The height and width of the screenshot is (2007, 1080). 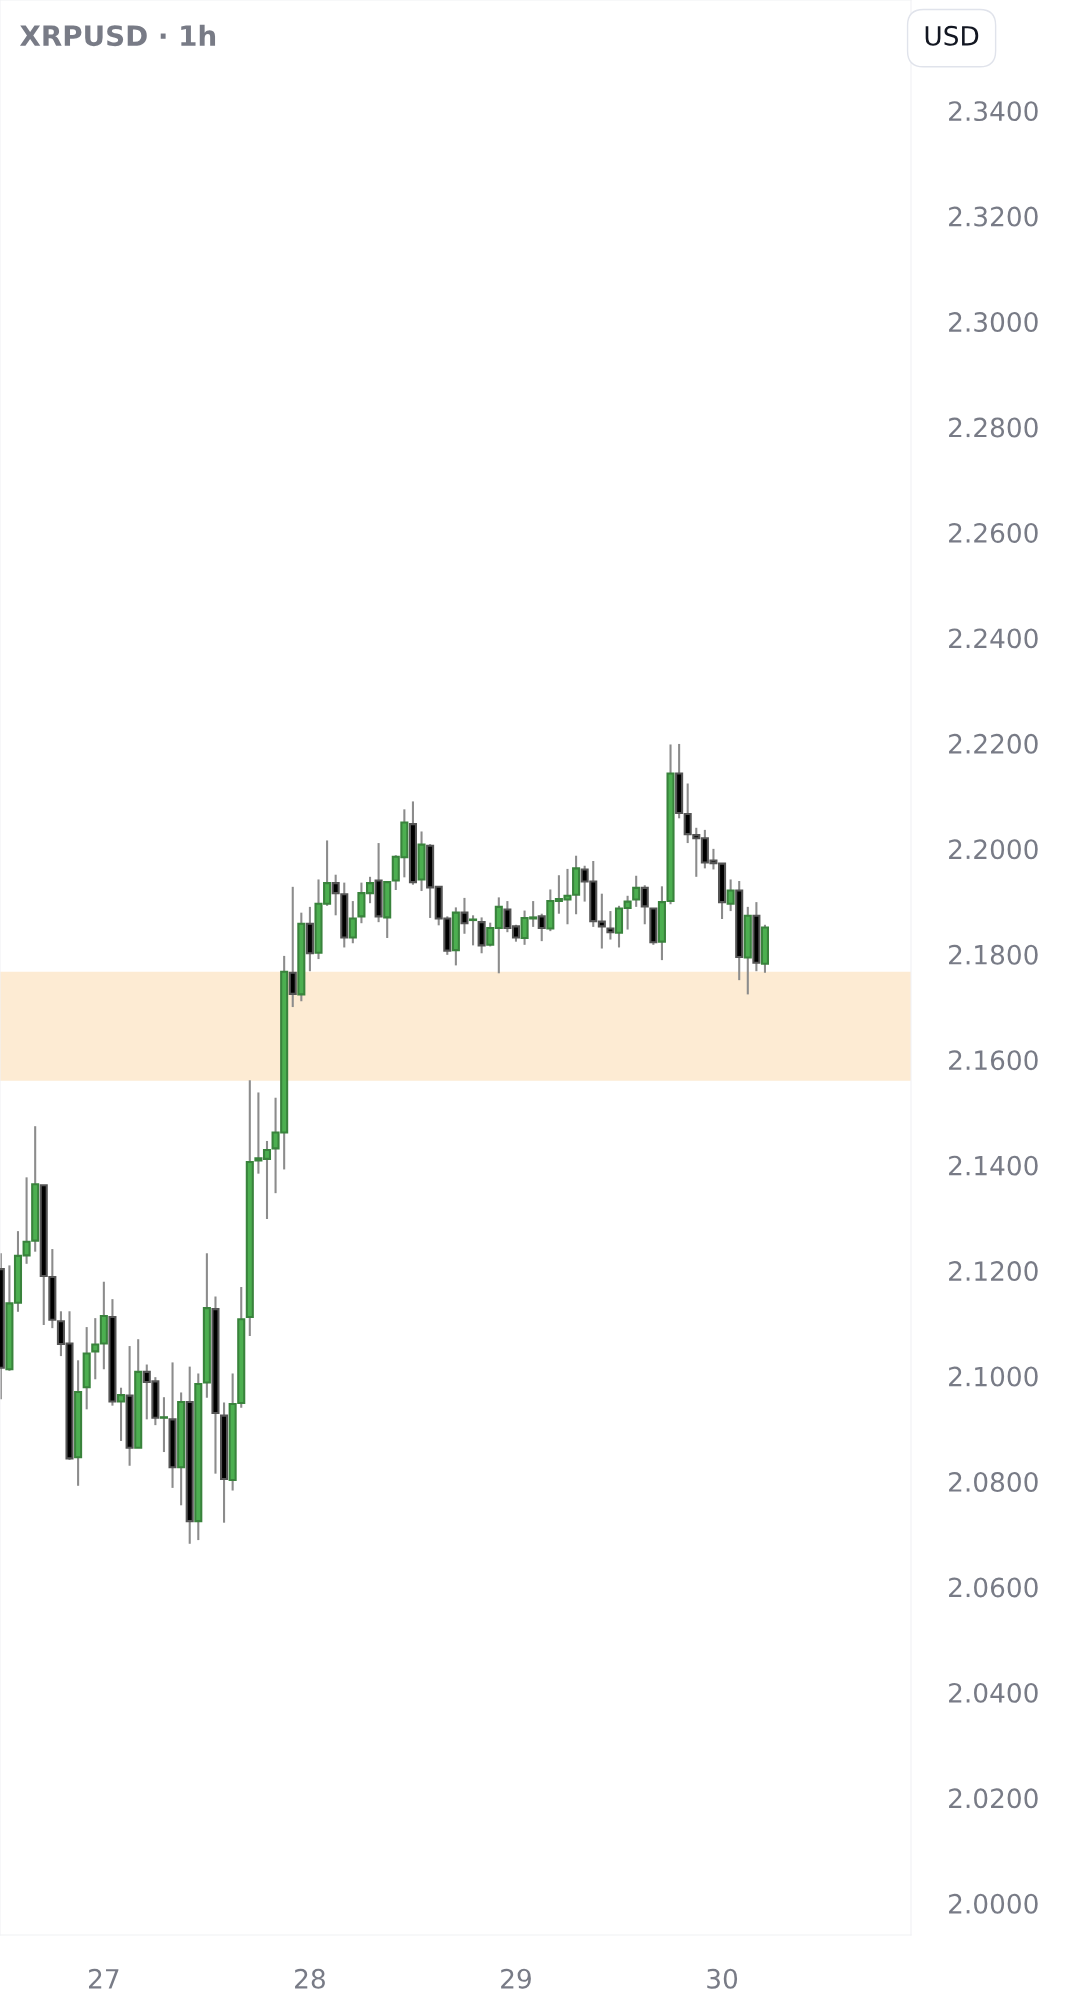 What do you see at coordinates (104, 1978) in the screenshot?
I see `x-tick-label: 27` at bounding box center [104, 1978].